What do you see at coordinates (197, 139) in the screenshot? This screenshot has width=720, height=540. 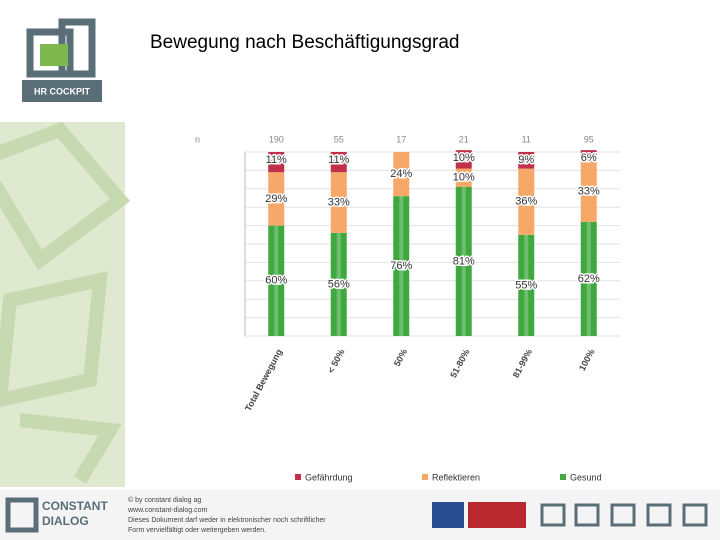 I see `n-label: n` at bounding box center [197, 139].